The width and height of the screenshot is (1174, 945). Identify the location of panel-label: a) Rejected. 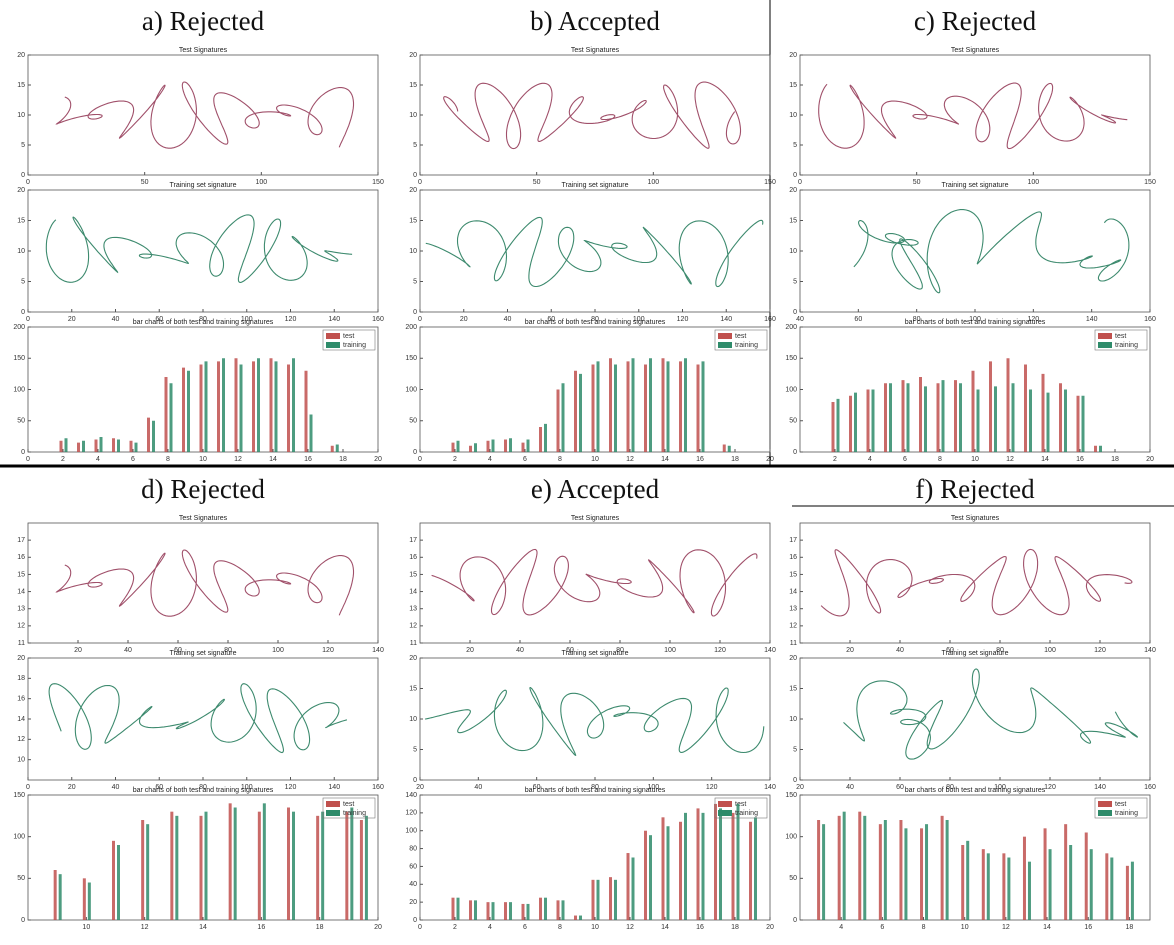
(203, 21).